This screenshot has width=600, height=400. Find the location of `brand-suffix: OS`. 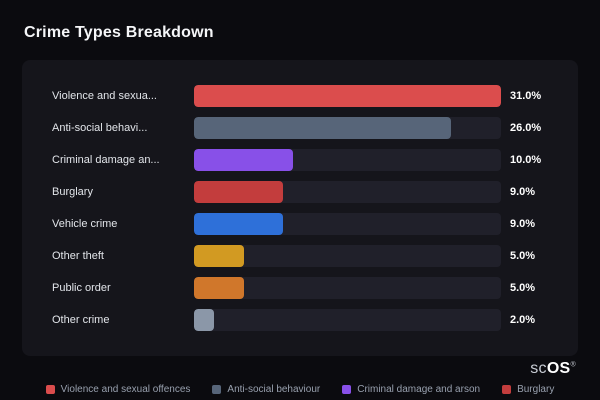

brand-suffix: OS is located at coordinates (558, 368).